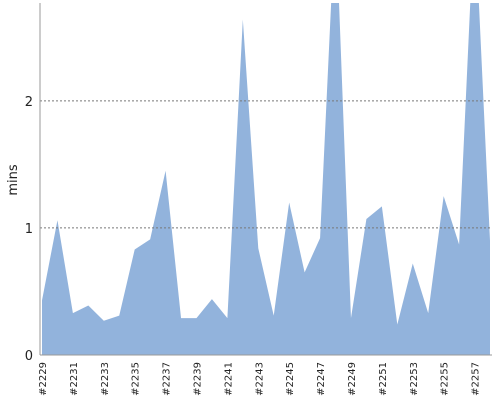 The width and height of the screenshot is (500, 400). I want to click on x-tick-label: #2247, so click(321, 379).